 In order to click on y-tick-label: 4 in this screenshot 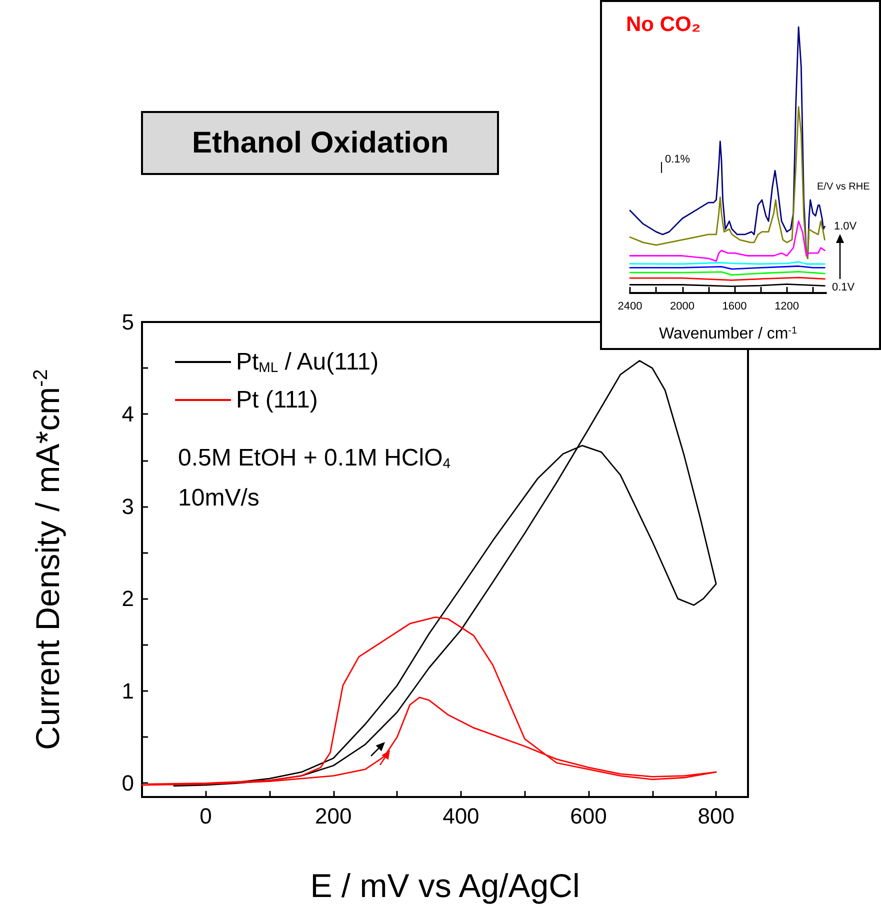, I will do `click(128, 414)`.